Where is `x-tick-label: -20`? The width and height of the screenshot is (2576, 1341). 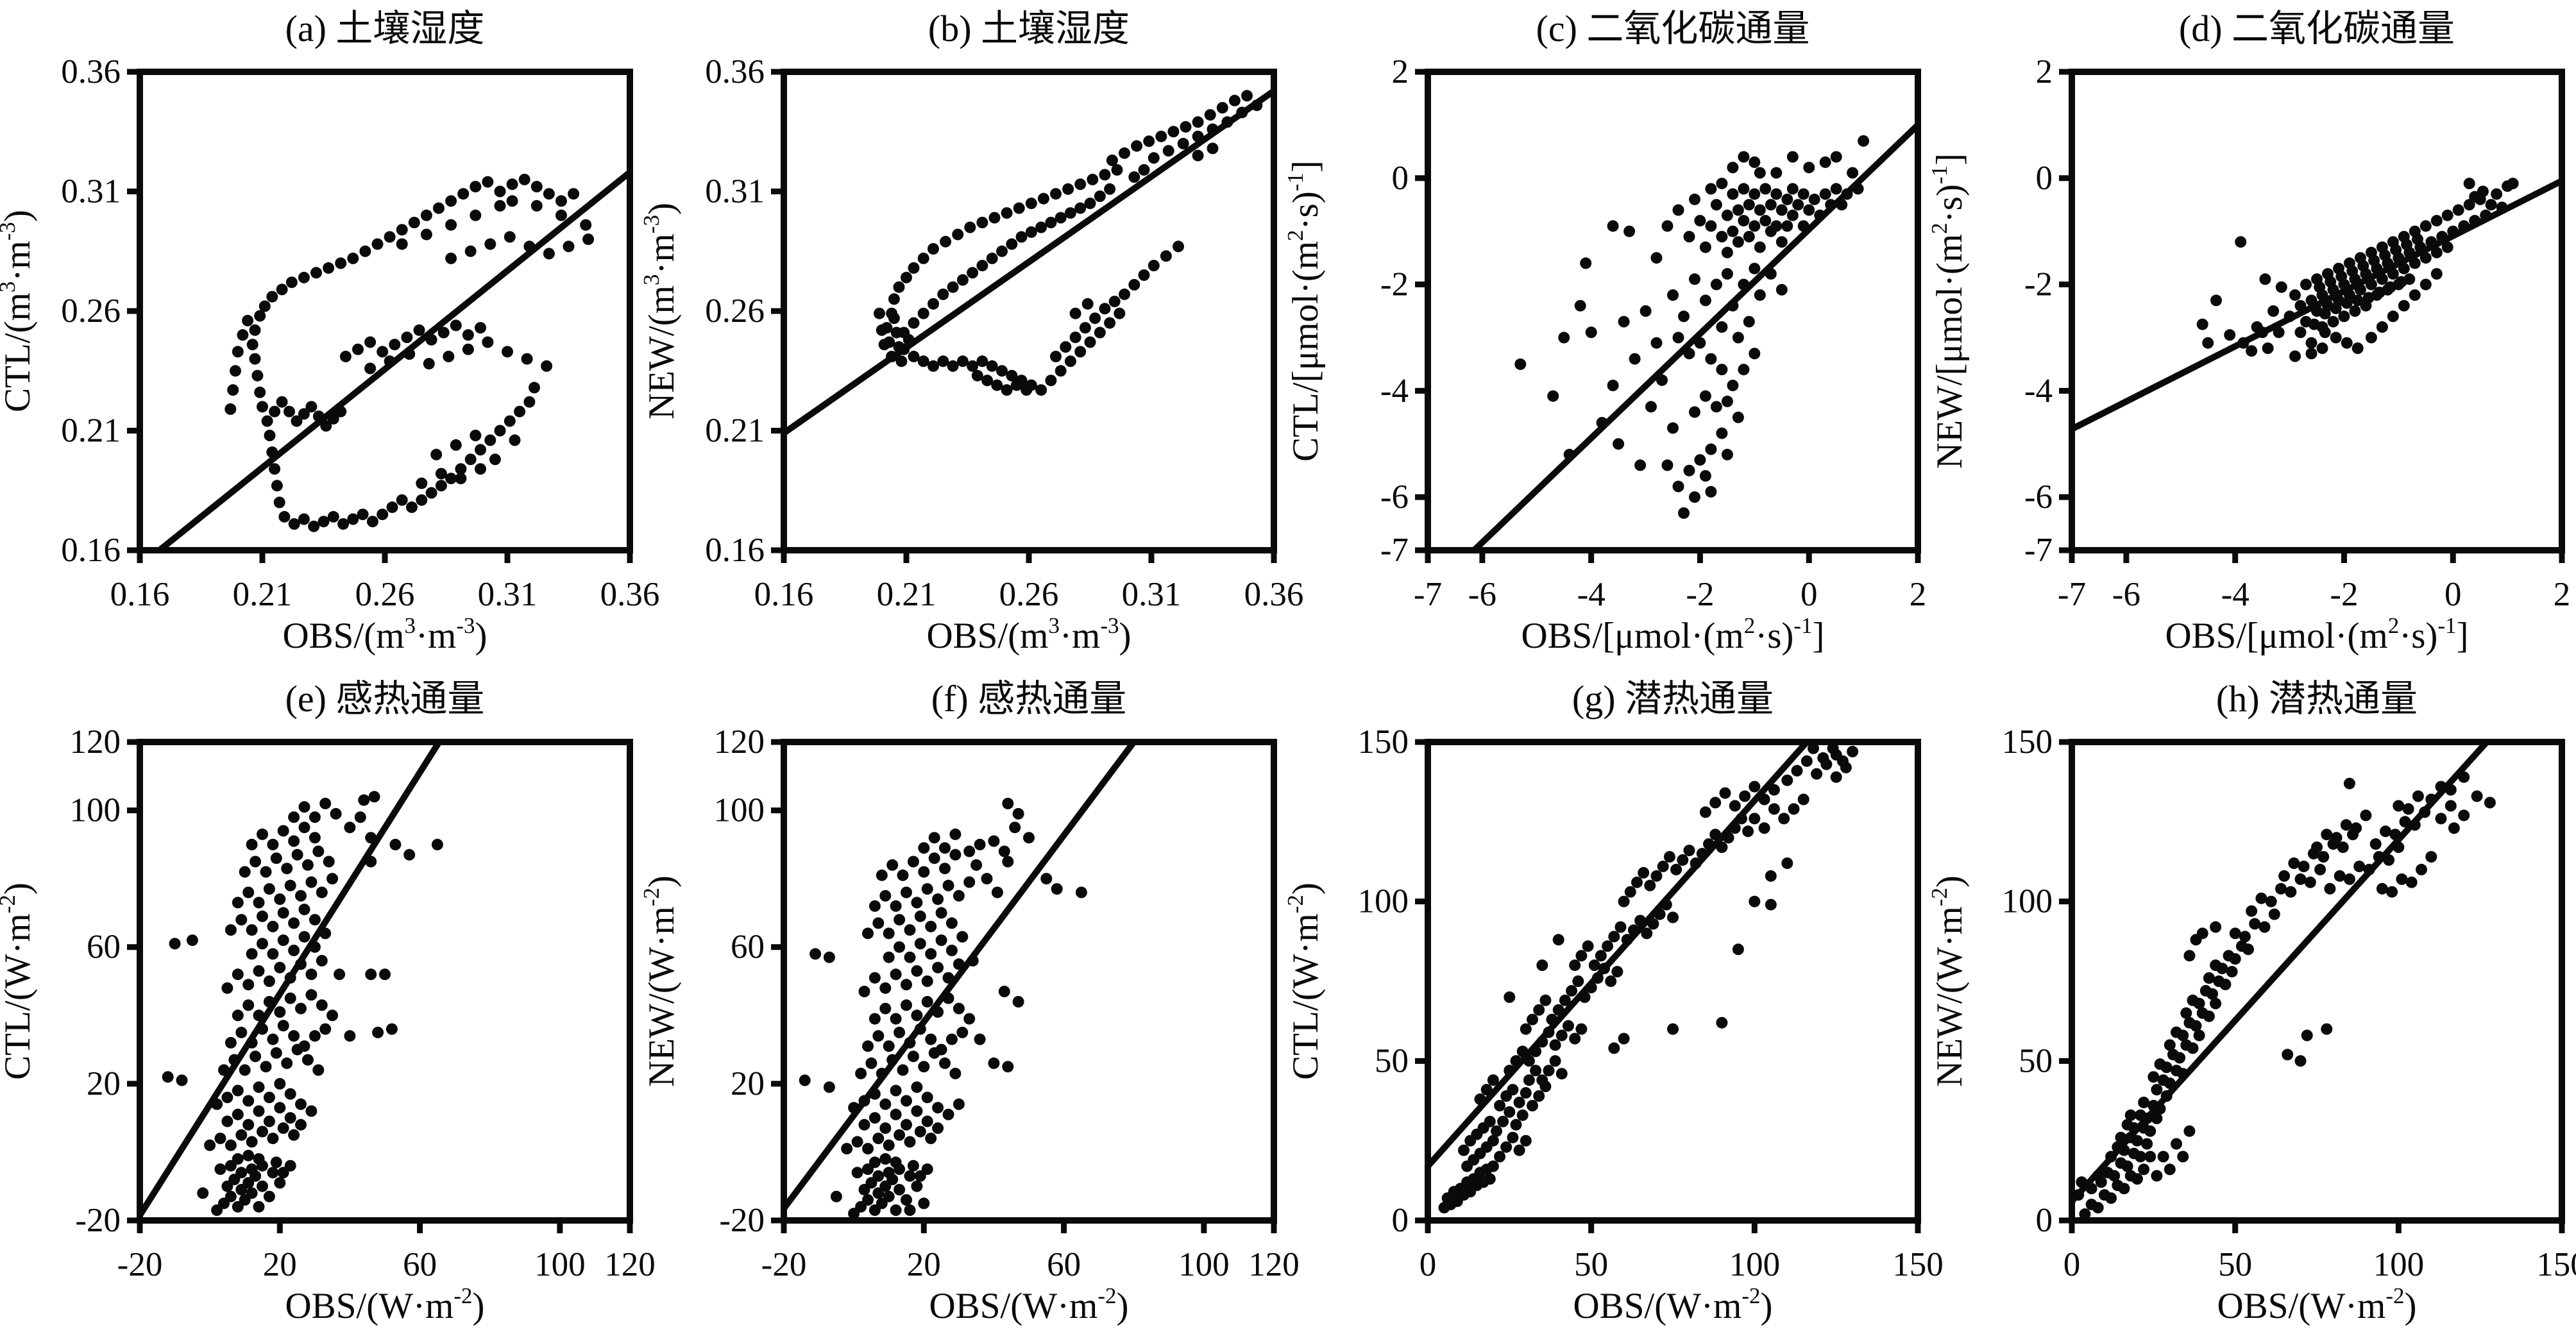
x-tick-label: -20 is located at coordinates (784, 1265).